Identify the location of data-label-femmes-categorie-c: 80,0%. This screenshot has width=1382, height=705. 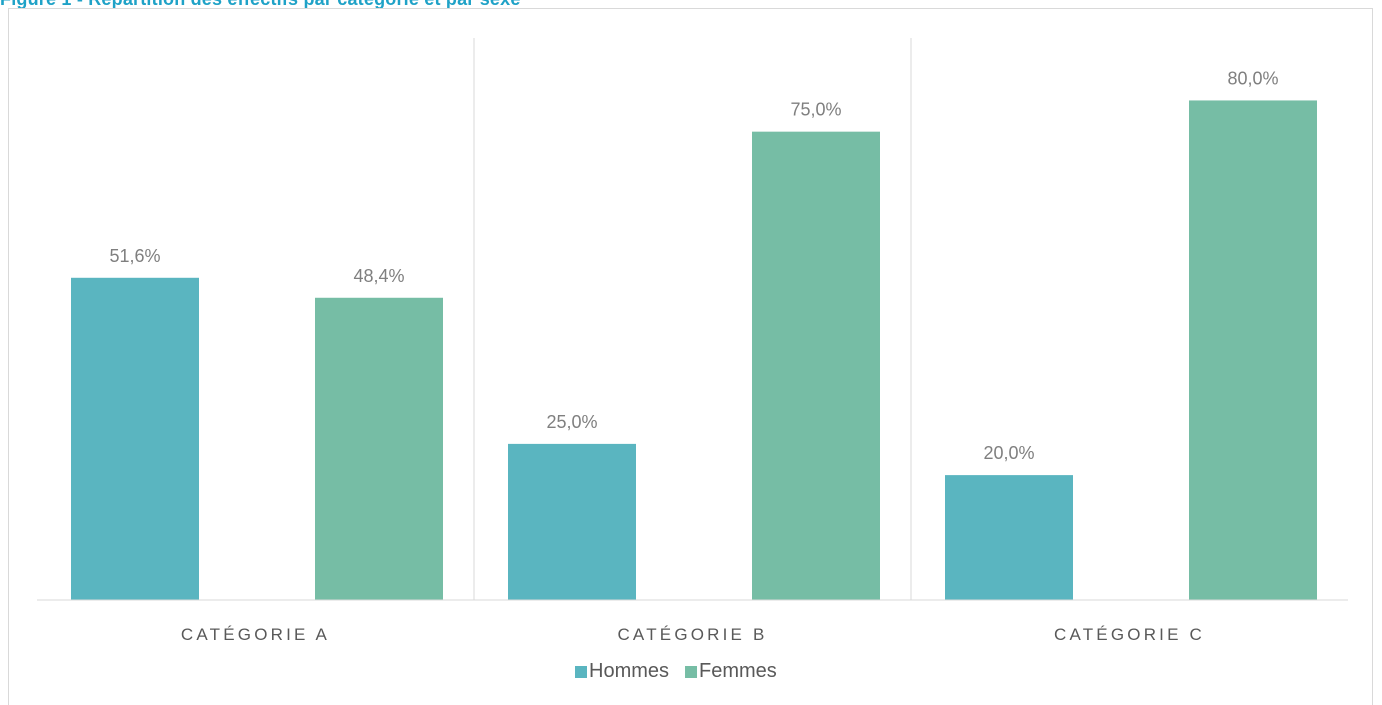
(1252, 78).